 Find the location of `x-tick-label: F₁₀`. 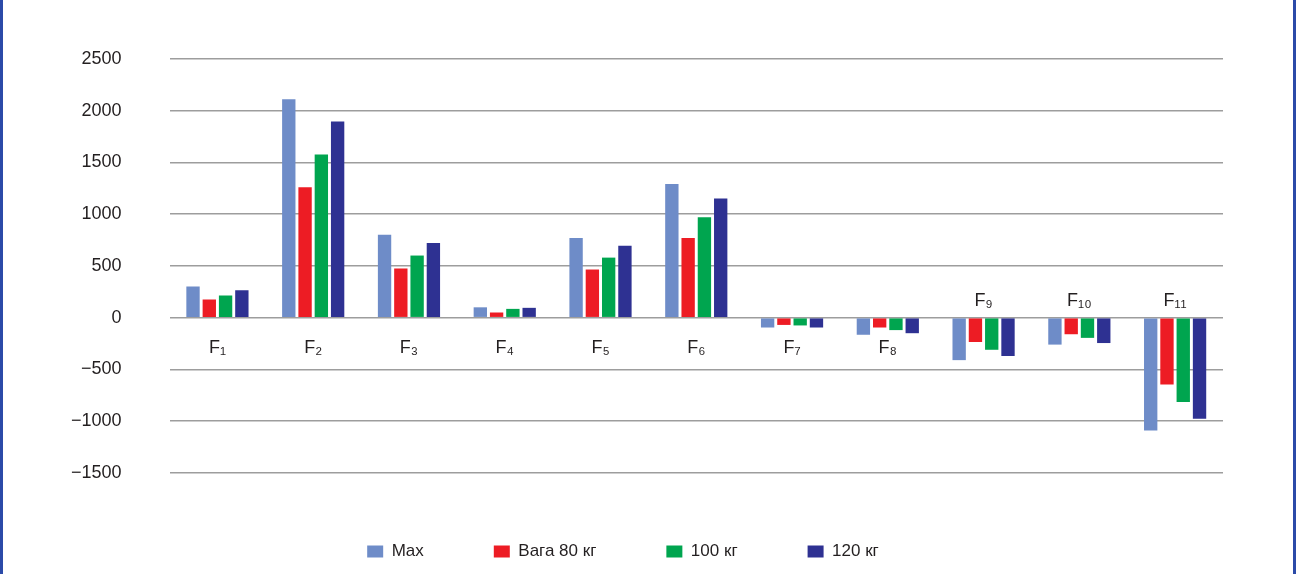

x-tick-label: F₁₀ is located at coordinates (1079, 299).